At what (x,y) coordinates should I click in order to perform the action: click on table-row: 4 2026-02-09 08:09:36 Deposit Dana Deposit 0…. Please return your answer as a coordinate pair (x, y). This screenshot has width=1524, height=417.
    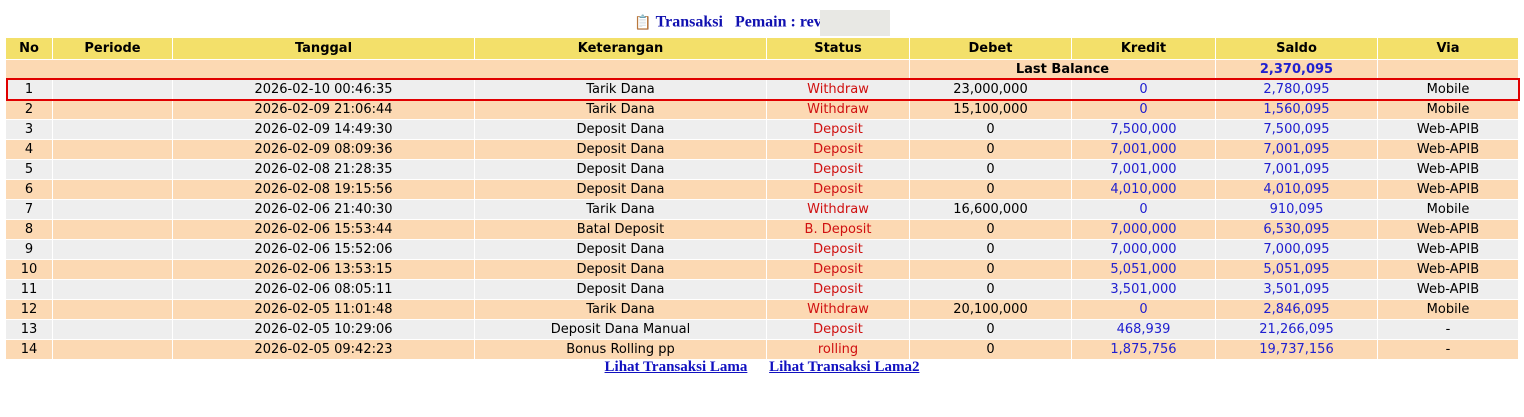
    Looking at the image, I should click on (762, 150).